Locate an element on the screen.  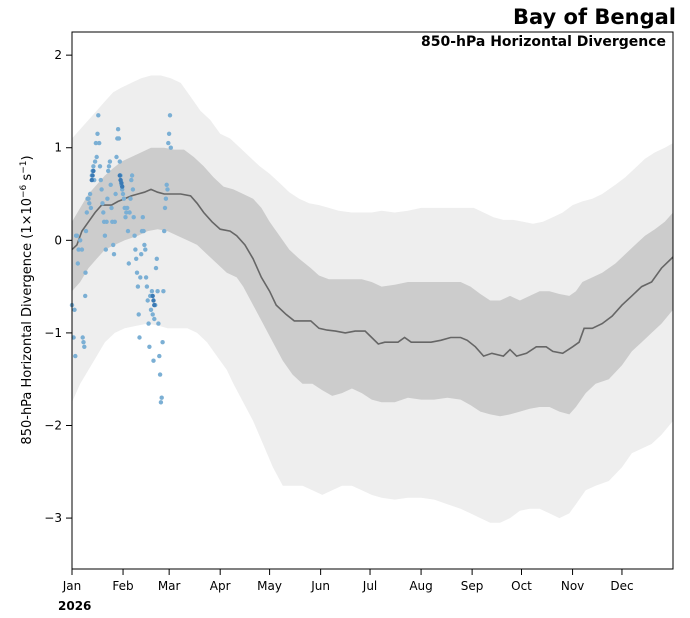
x-tick-label-aug: Aug is located at coordinates (420, 586).